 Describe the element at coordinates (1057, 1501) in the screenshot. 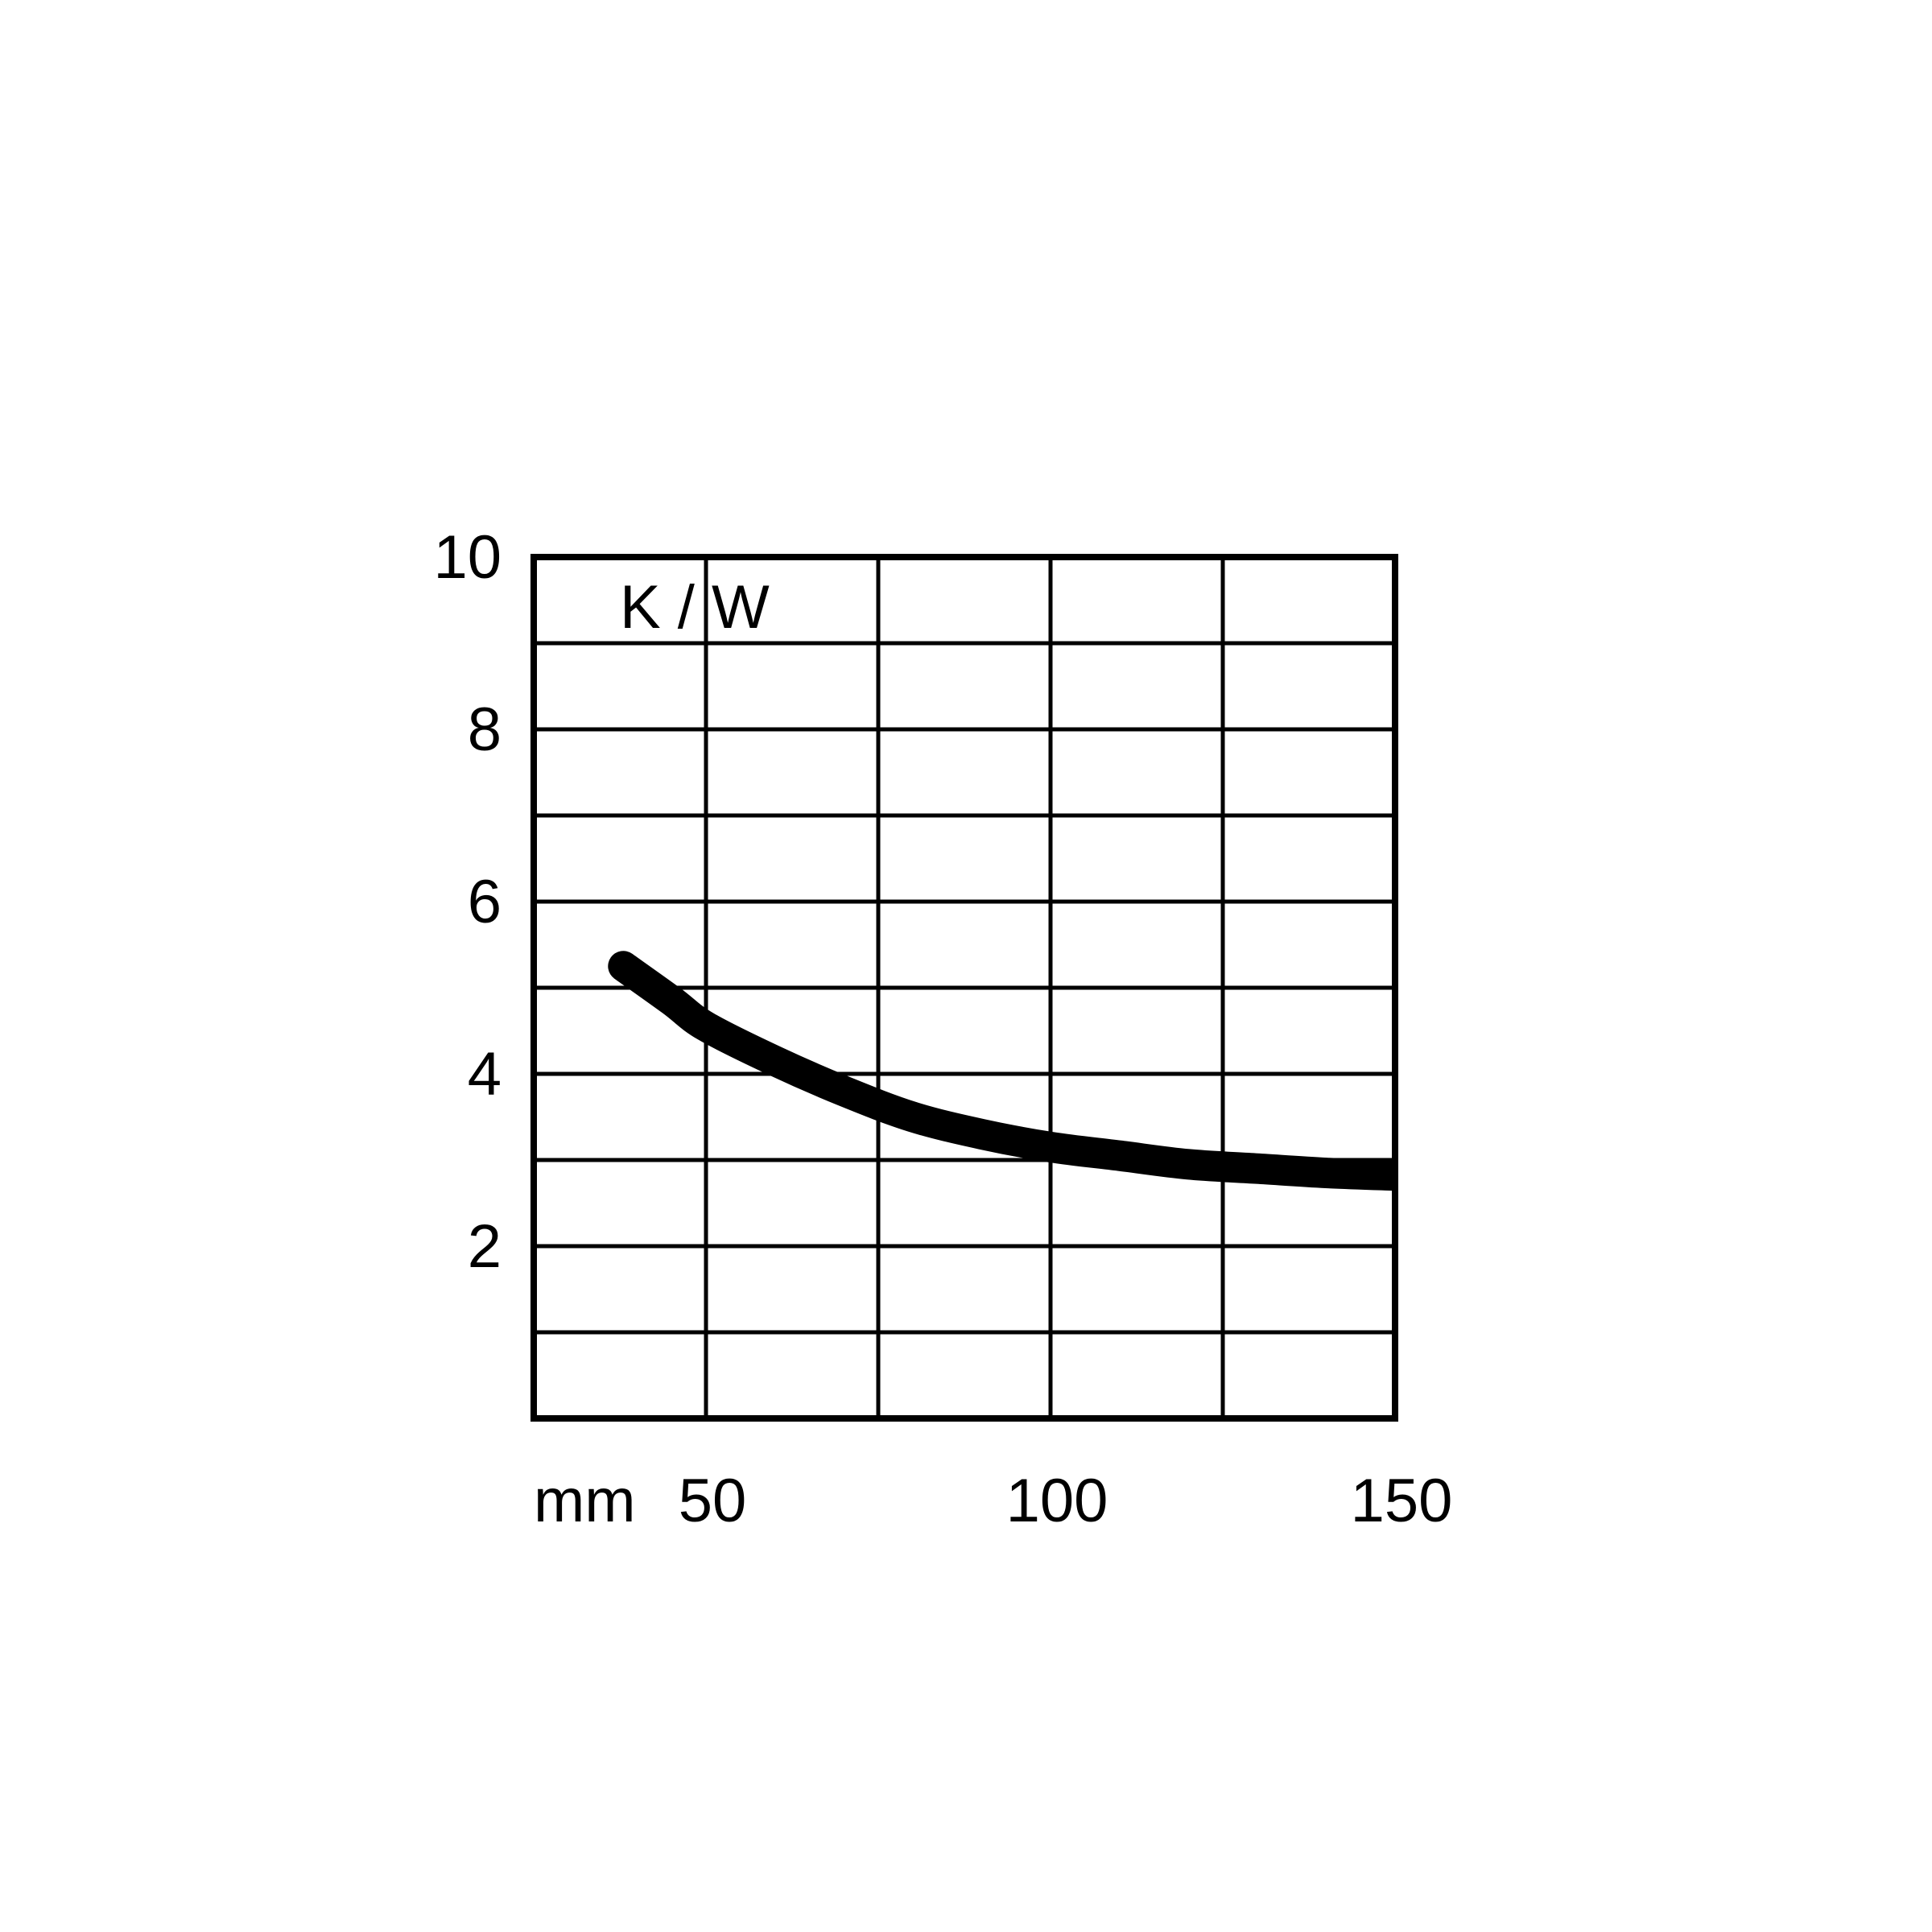

I see `x-tick-label-100: 100` at that location.